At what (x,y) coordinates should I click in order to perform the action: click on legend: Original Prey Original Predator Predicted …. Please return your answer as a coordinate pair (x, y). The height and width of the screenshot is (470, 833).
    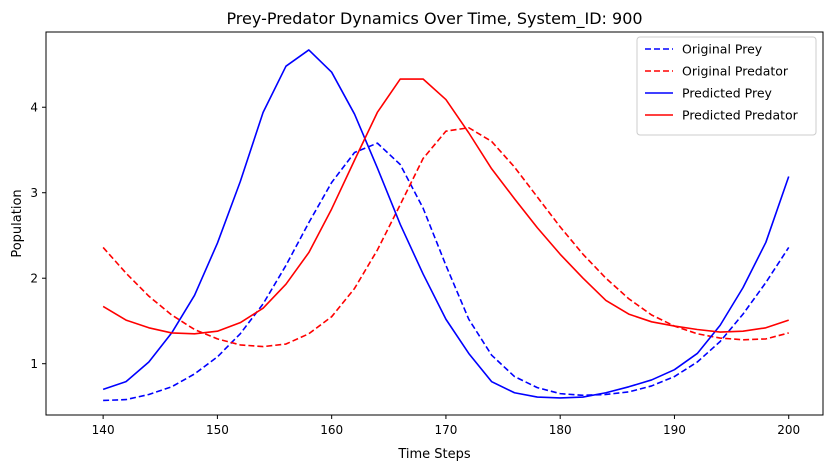
    Looking at the image, I should click on (726, 86).